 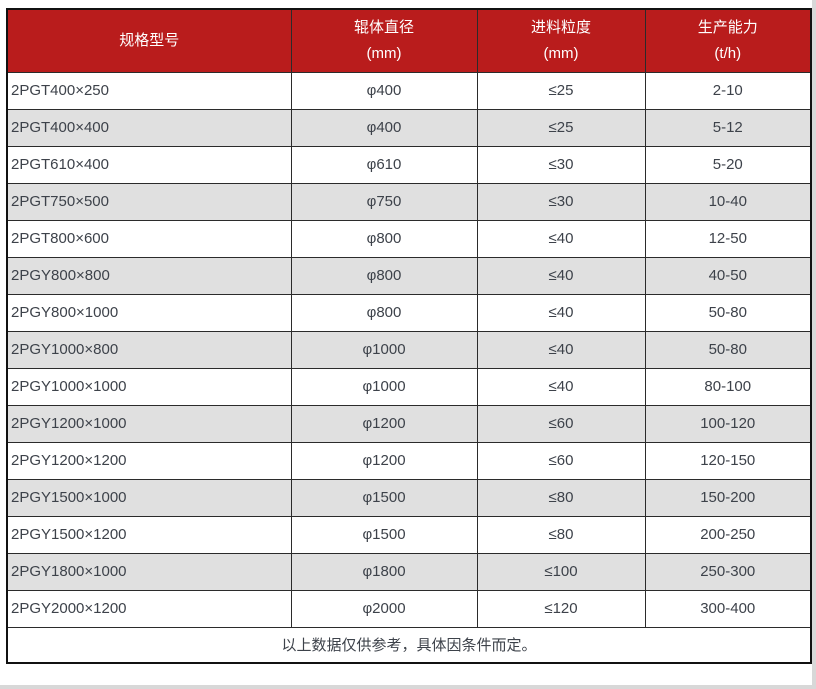 I want to click on cell-model: 2PGY1200×1200, so click(x=149, y=460).